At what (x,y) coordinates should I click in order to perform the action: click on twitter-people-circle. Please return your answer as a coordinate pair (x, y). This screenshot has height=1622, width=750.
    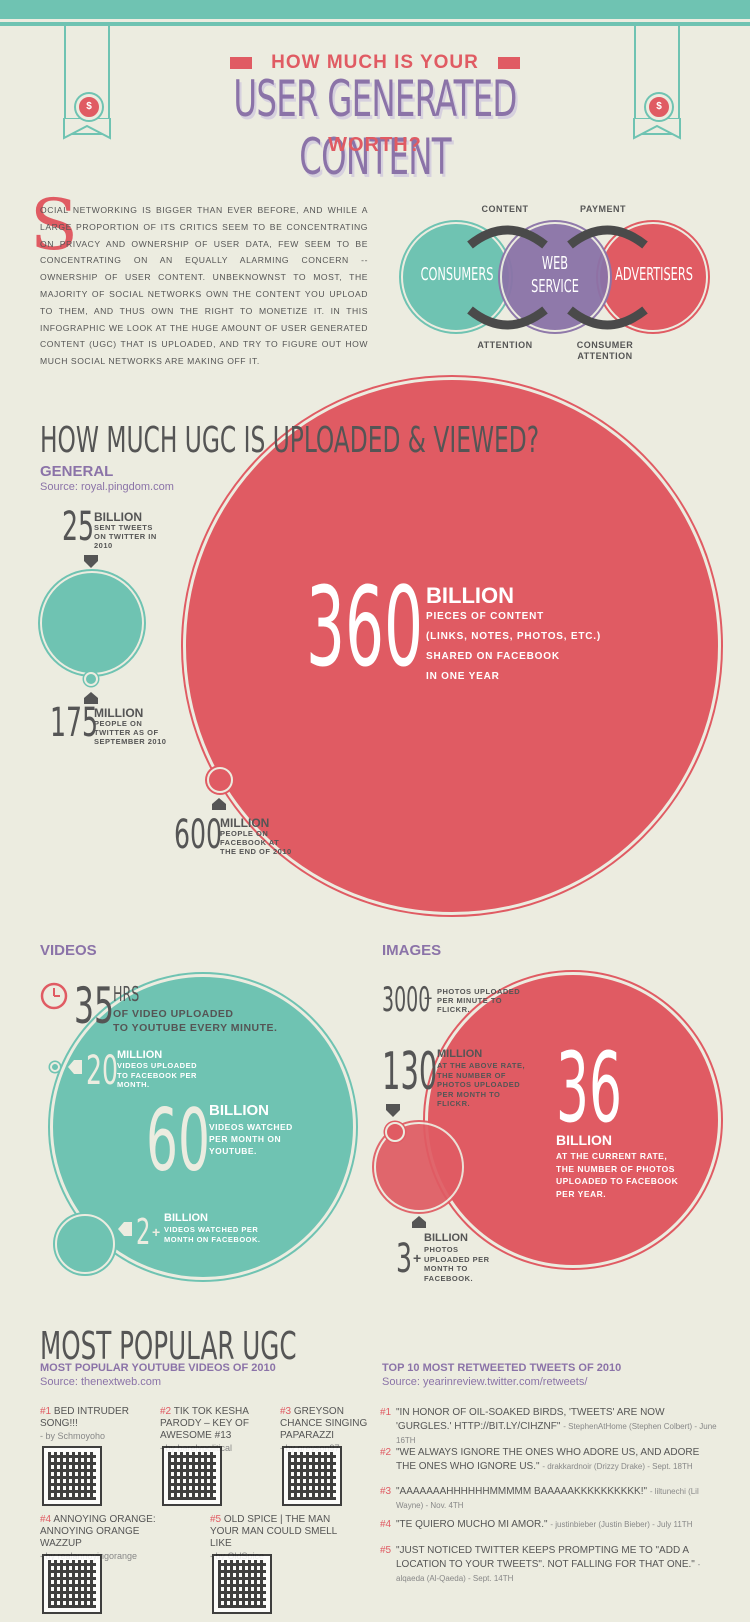
    Looking at the image, I should click on (91, 679).